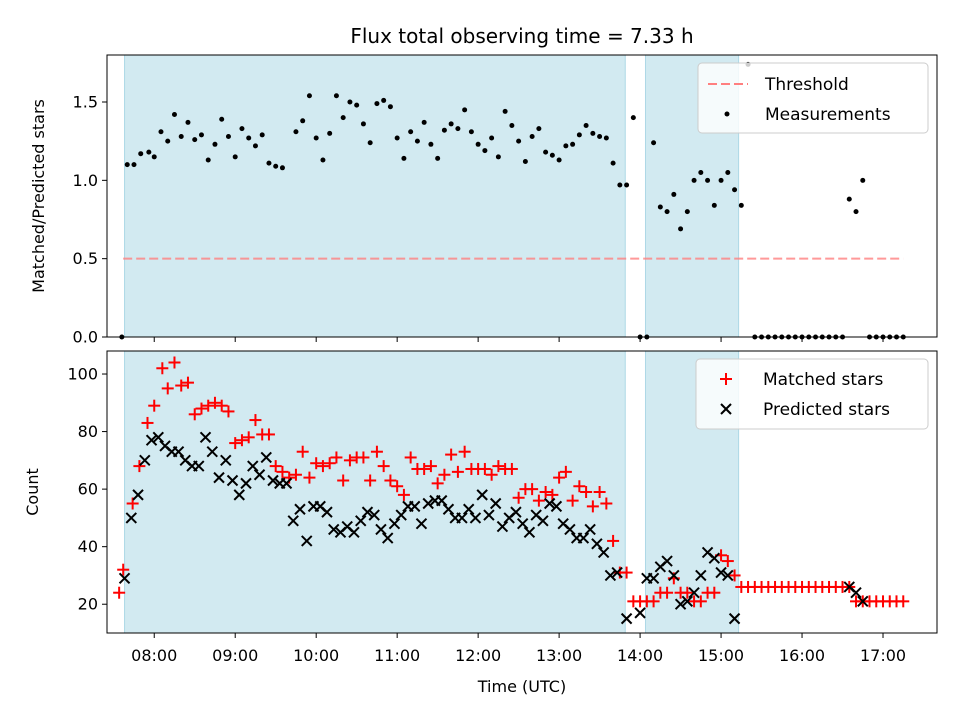 This screenshot has height=720, width=960. Describe the element at coordinates (88, 546) in the screenshot. I see `bottom-y-tick-label: 40` at that location.